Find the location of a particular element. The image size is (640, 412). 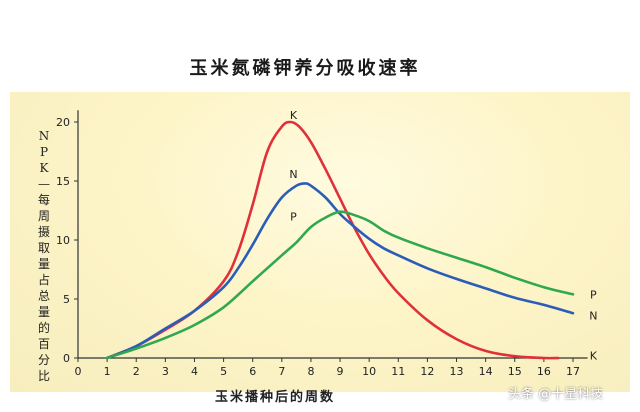

y-tick-label: 10 is located at coordinates (63, 240).